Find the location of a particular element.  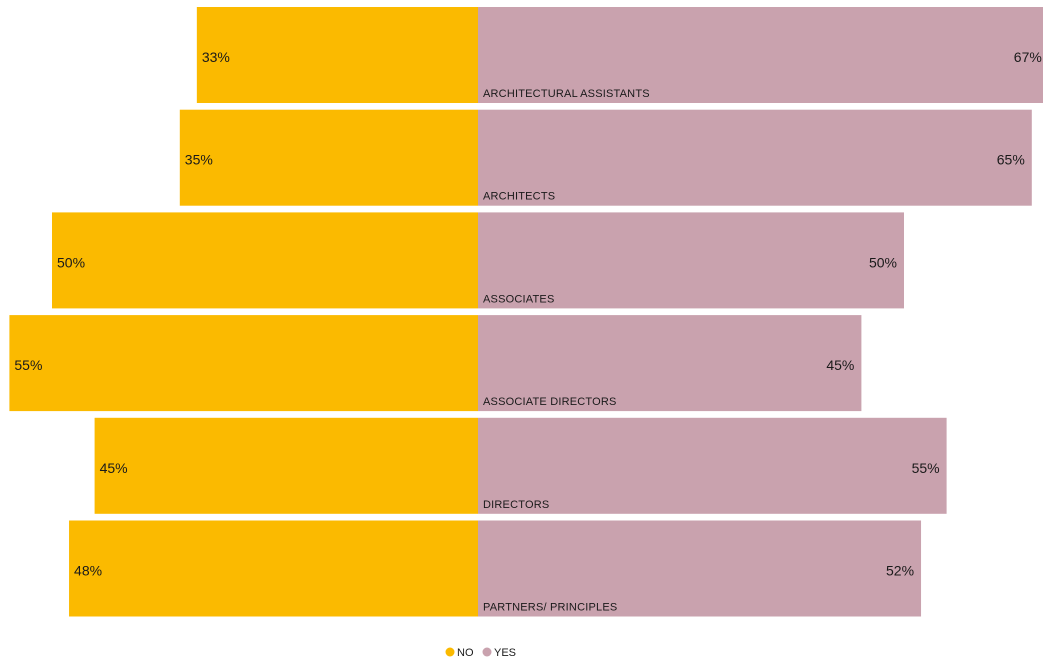

legend-swatch-yes is located at coordinates (487, 652).